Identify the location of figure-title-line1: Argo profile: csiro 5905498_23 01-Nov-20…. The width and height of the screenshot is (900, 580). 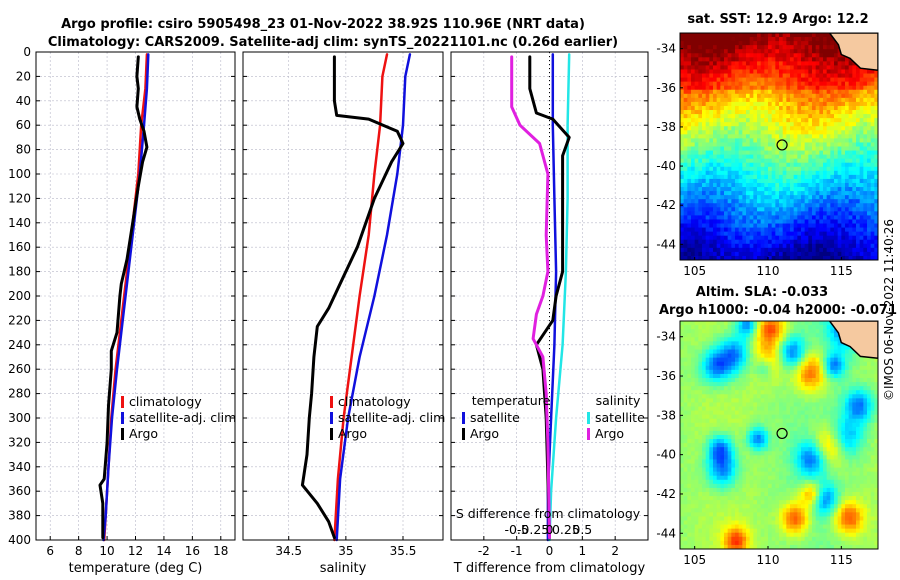
(323, 24).